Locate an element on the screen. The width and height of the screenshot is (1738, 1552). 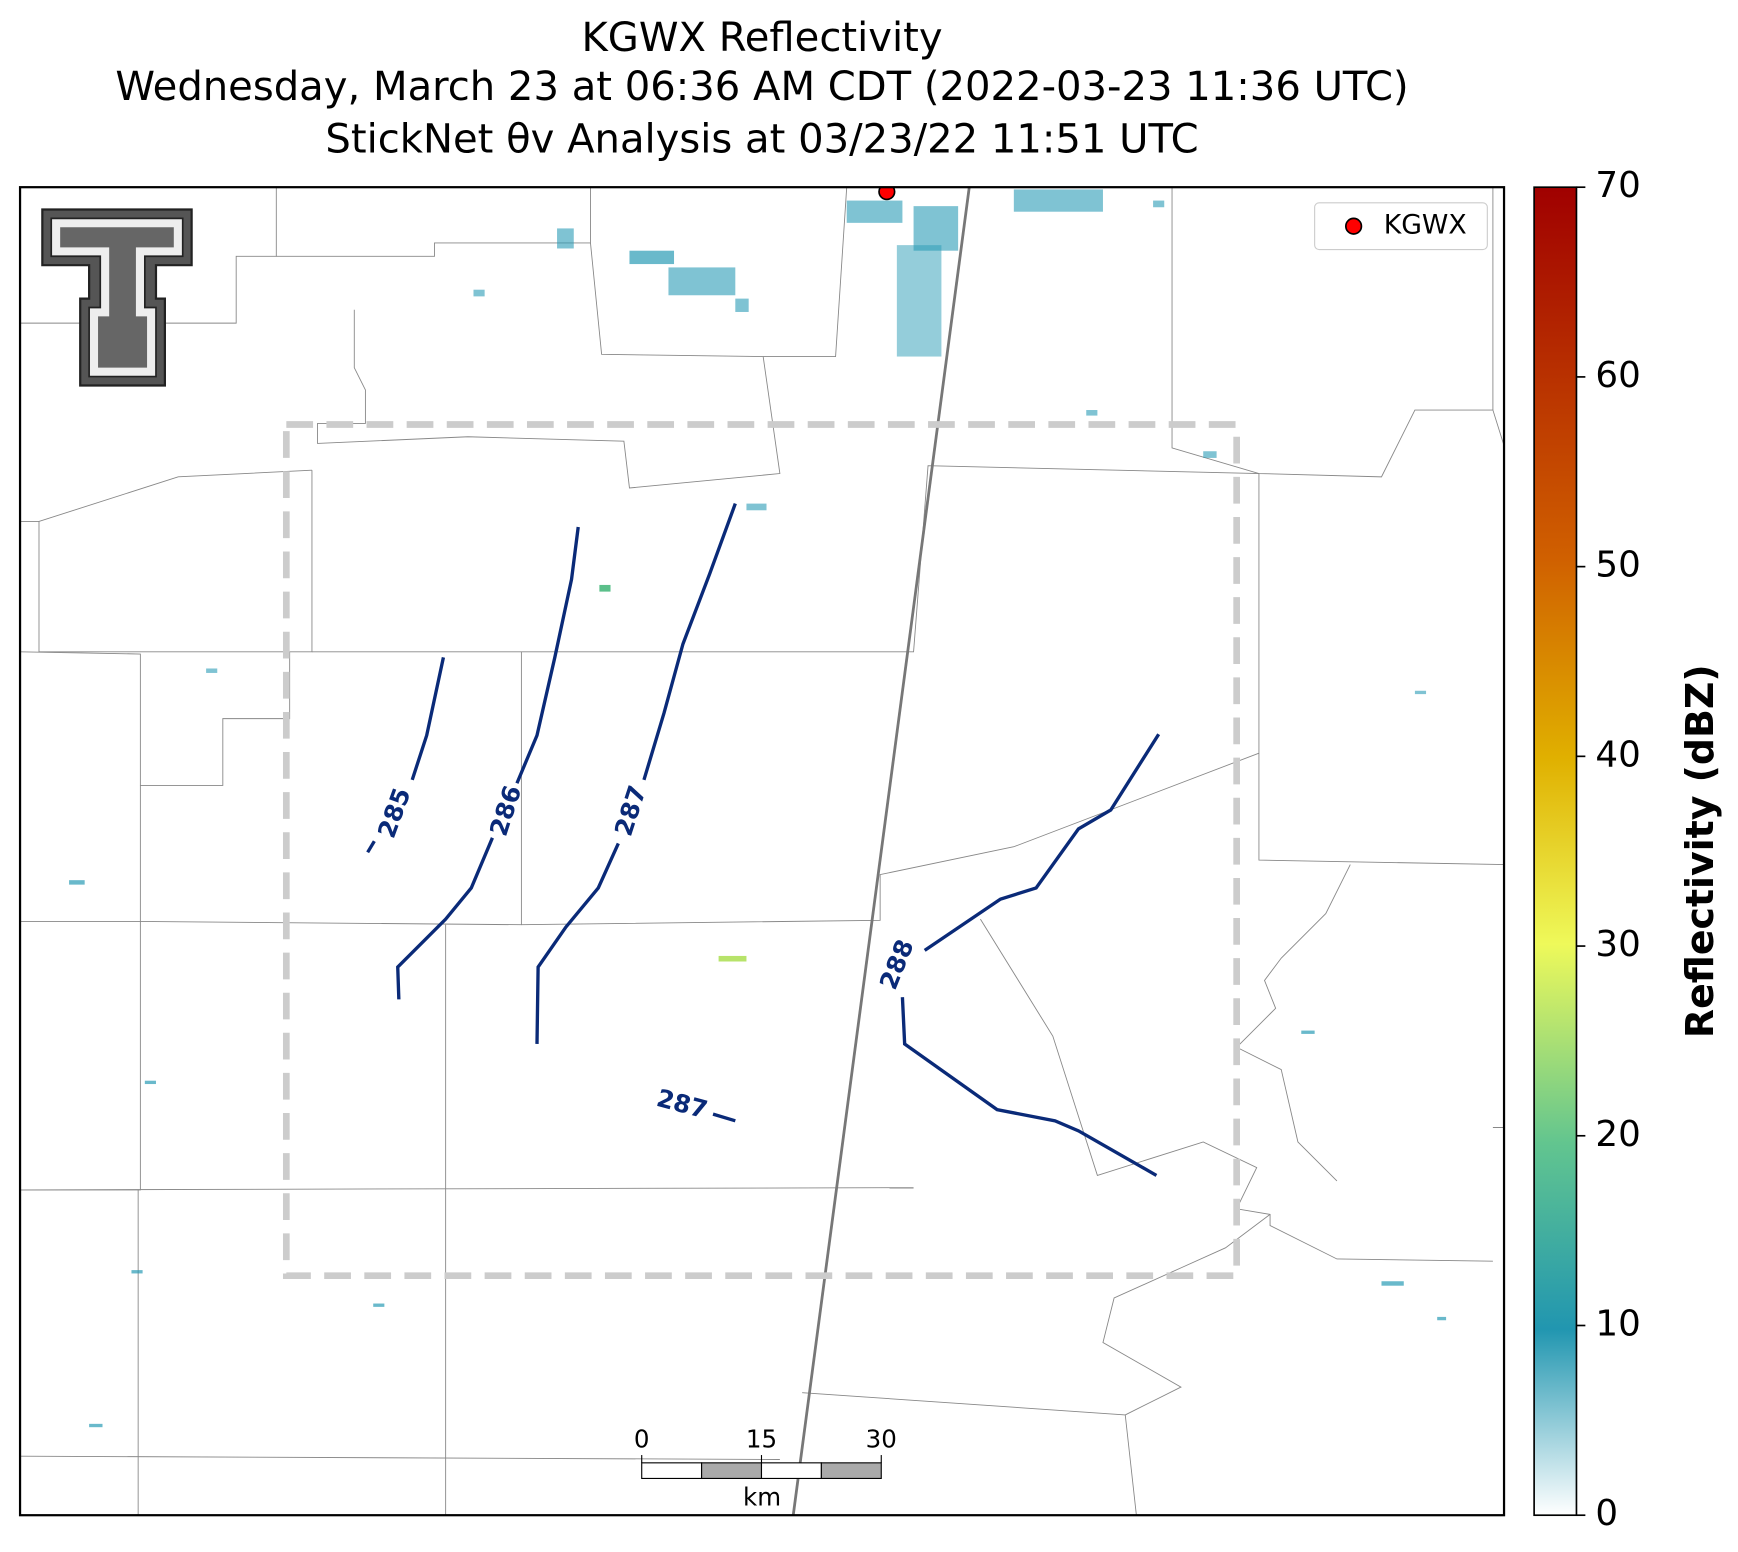
scale-bar: 0 15 30 km is located at coordinates (765, 1468).